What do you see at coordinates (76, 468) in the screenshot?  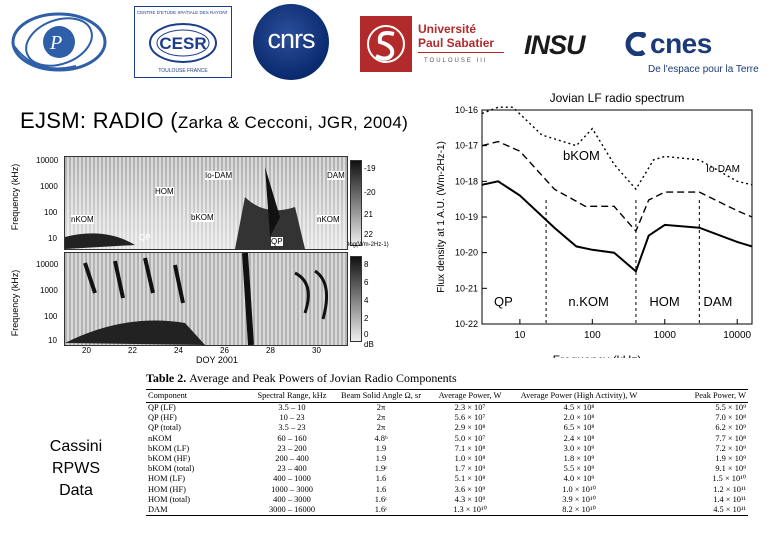 I see `caption-line-2: RPWS` at bounding box center [76, 468].